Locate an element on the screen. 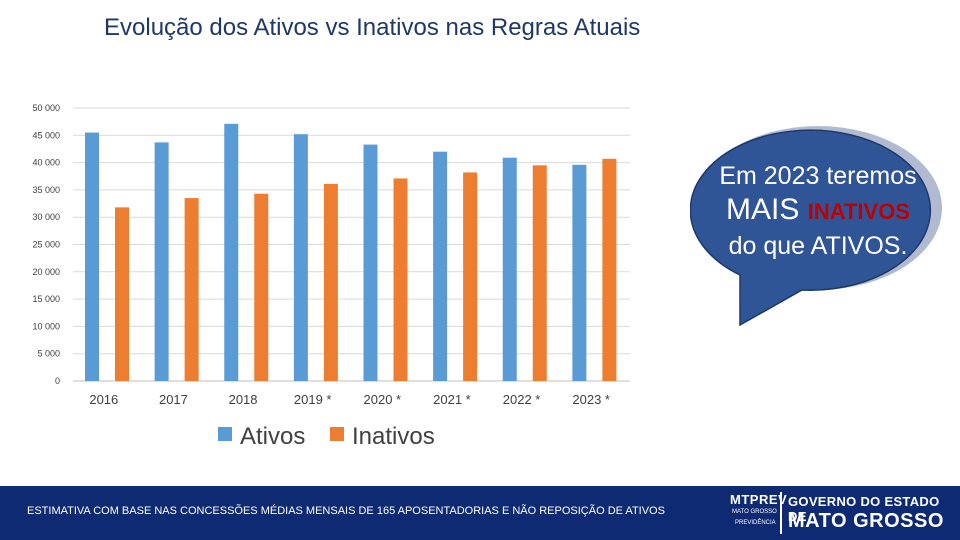 This screenshot has width=960, height=540. legend-swatch-ativos is located at coordinates (225, 434).